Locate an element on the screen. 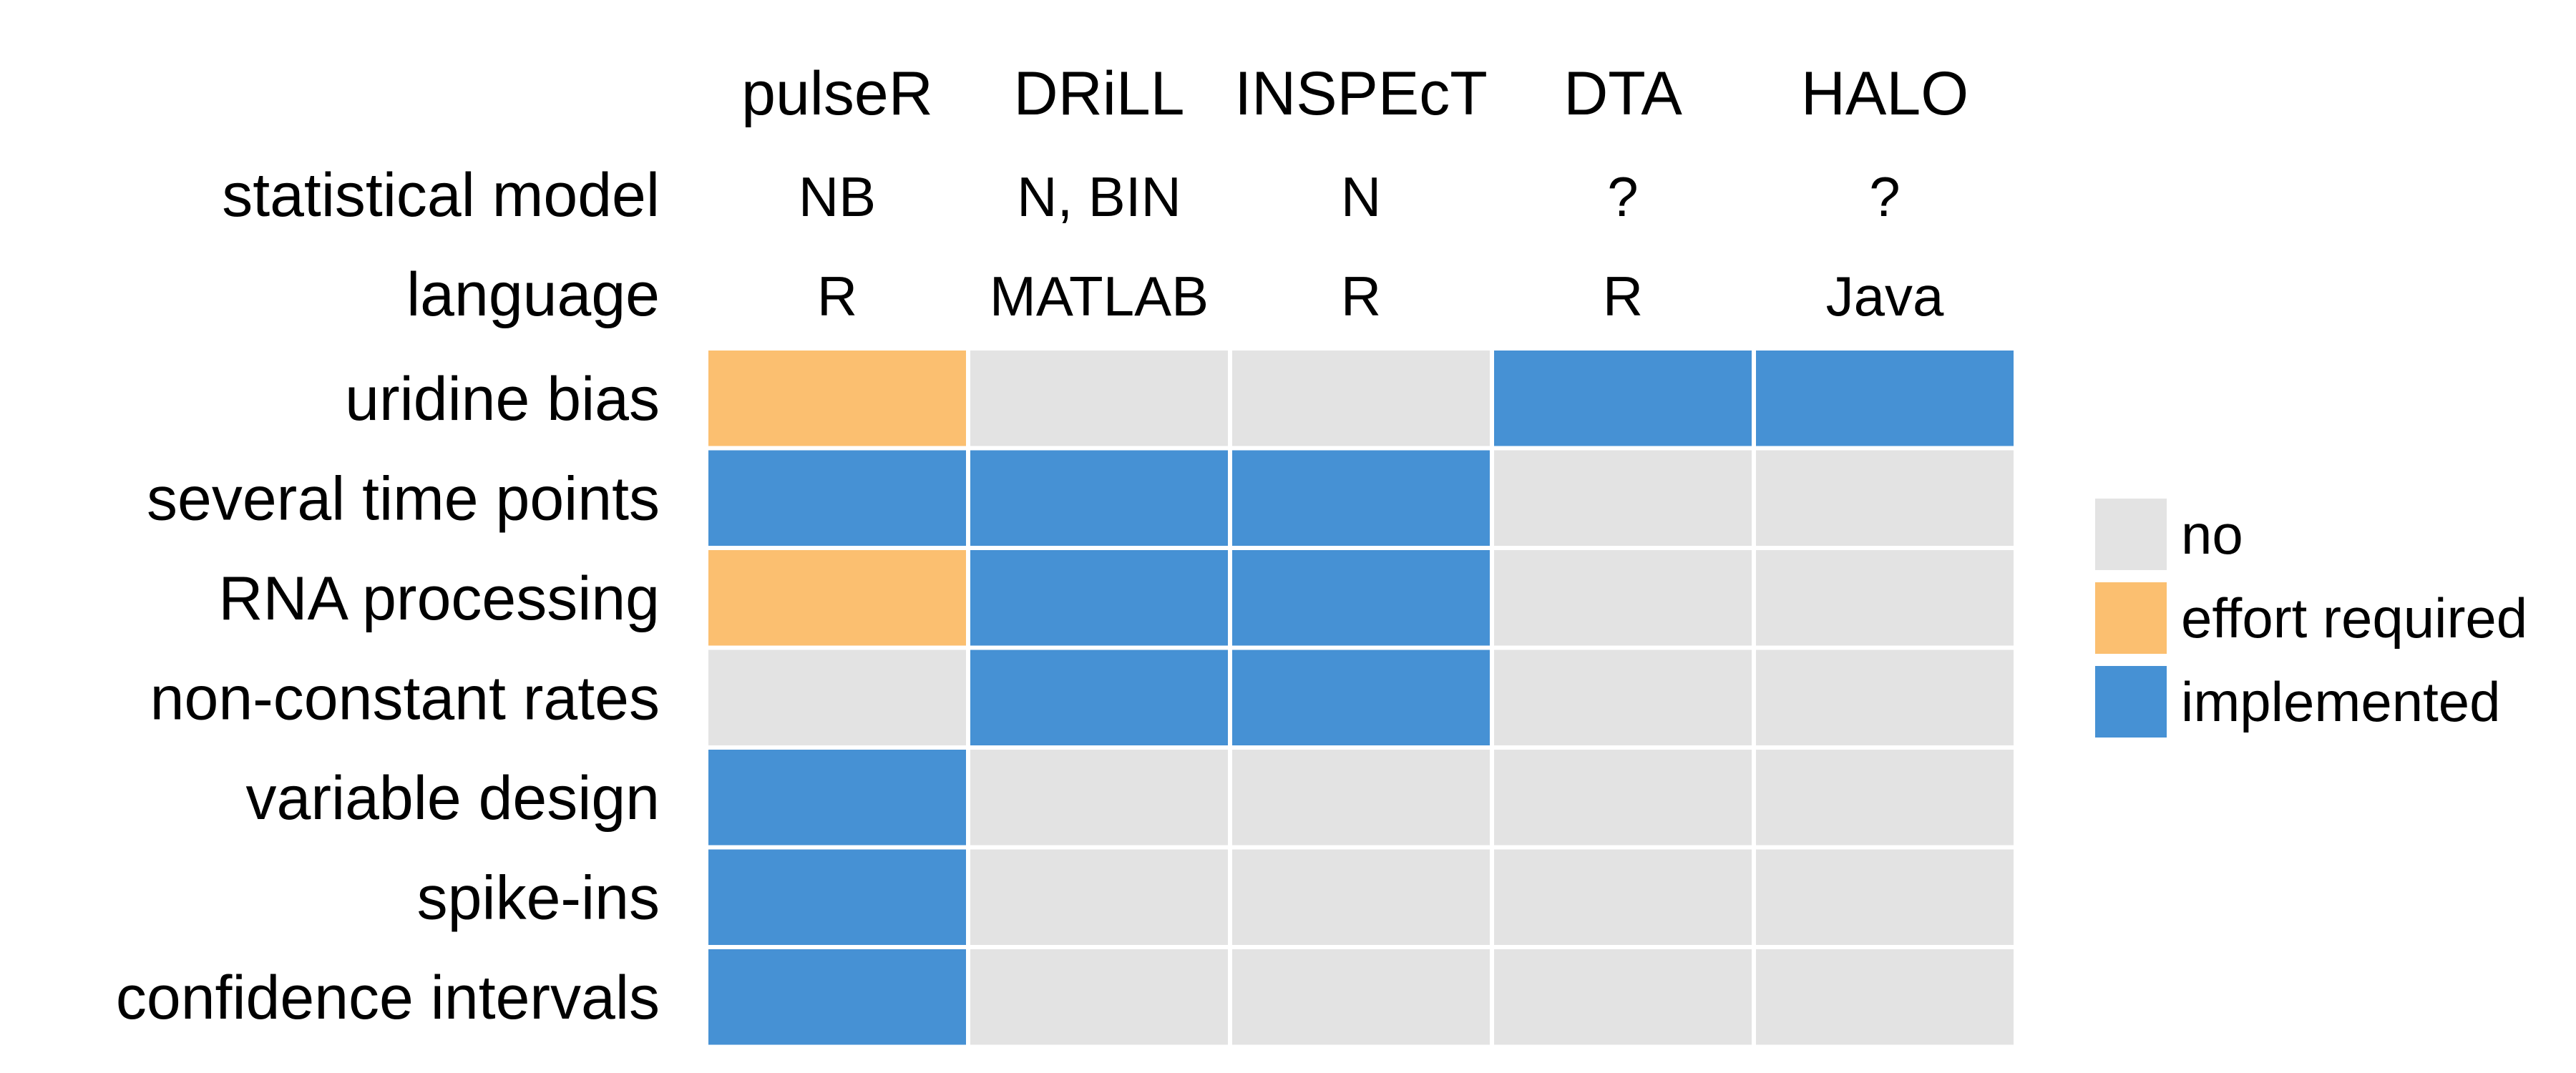  cell-confidence-intervals-dta is located at coordinates (1623, 997).